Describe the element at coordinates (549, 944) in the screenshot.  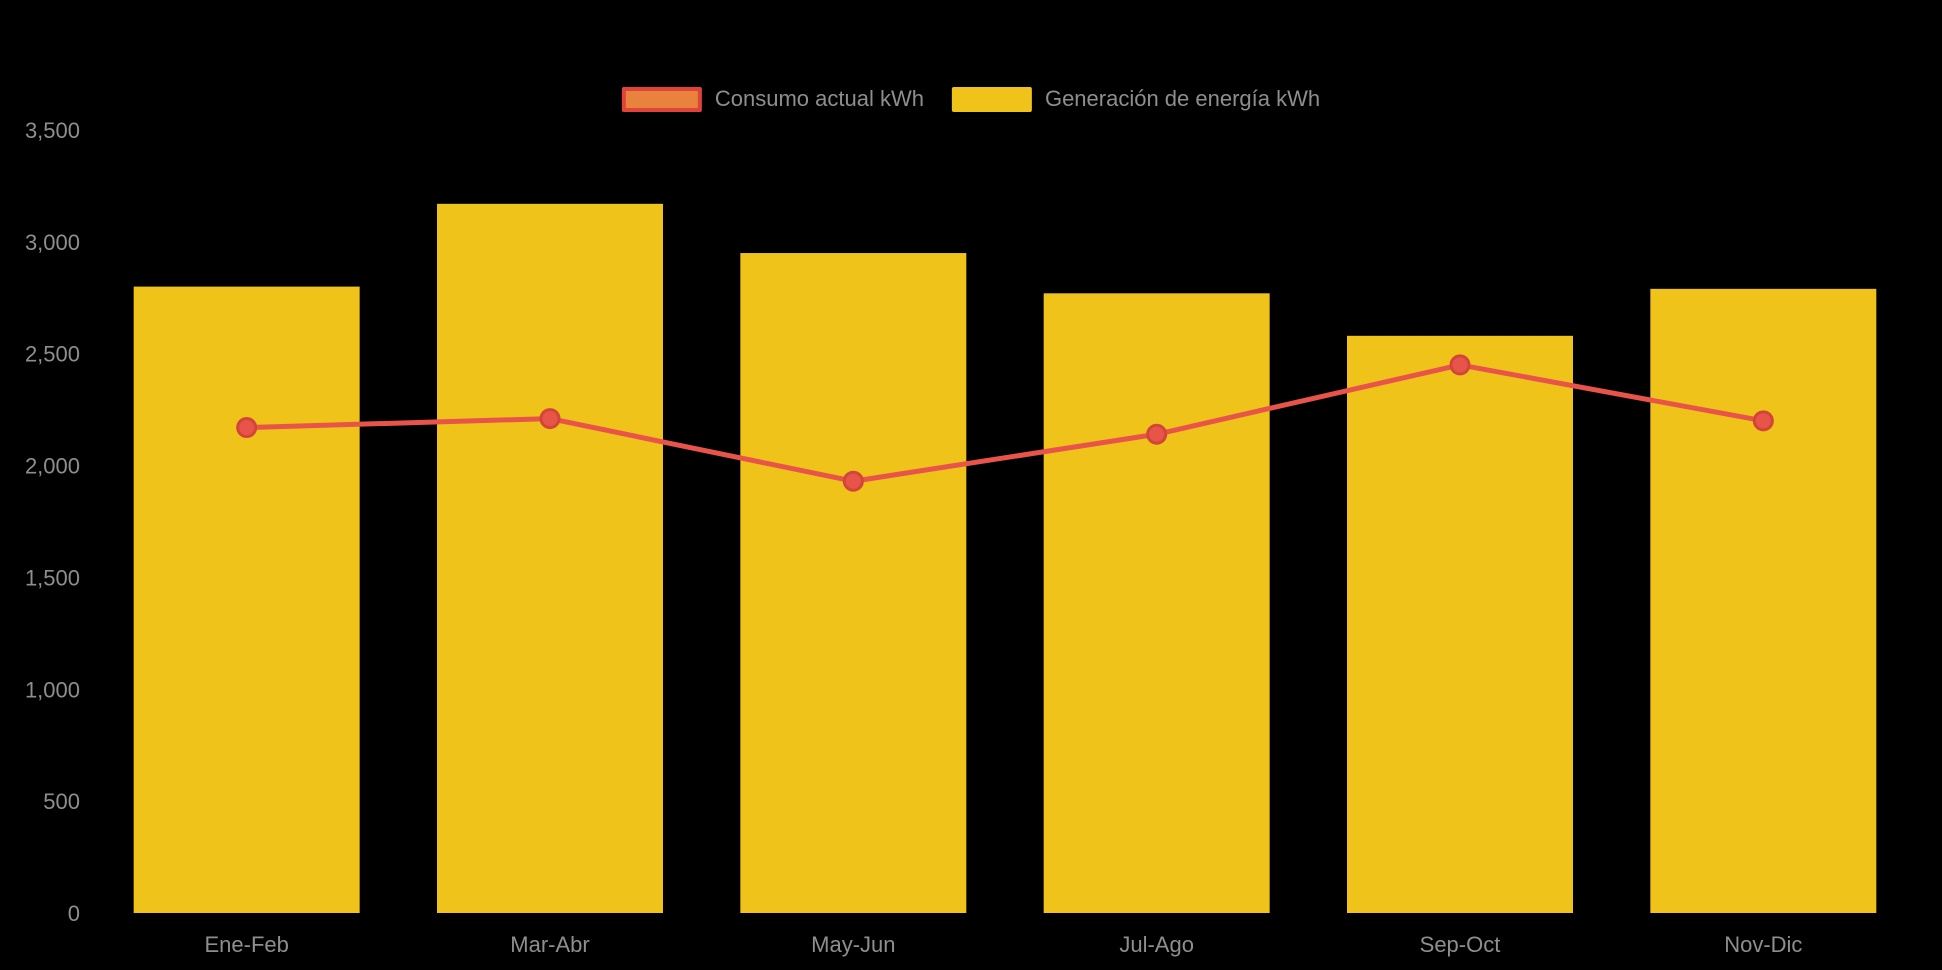
I see `x-tick-label: Mar-Abr` at that location.